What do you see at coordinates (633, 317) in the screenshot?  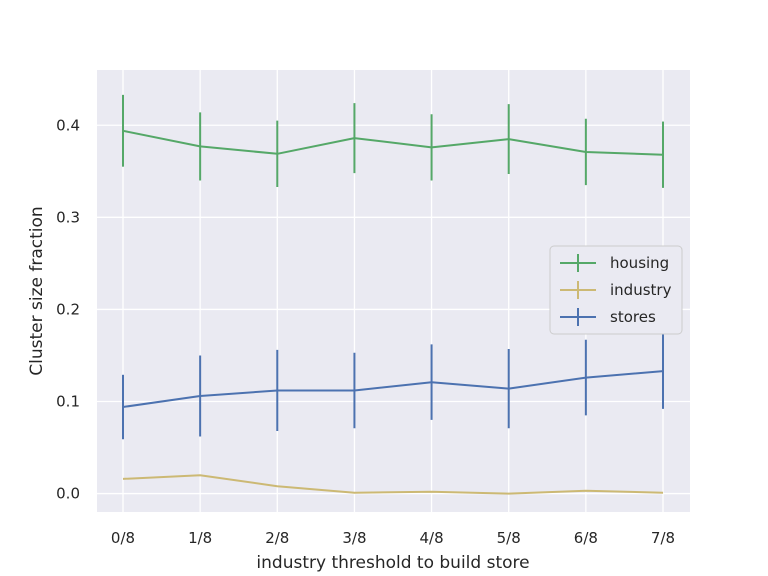 I see `legend-label: stores` at bounding box center [633, 317].